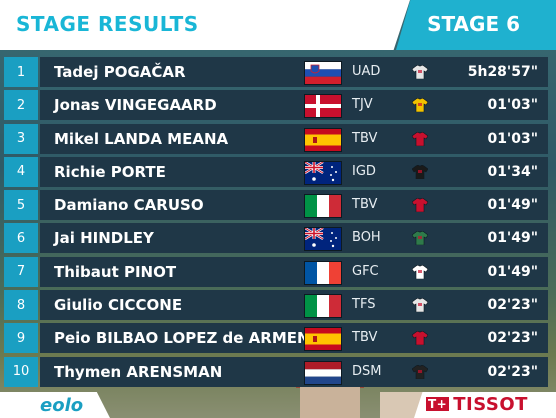 This screenshot has height=418, width=556. What do you see at coordinates (438, 404) in the screenshot?
I see `tissot-mark-icon: T+` at bounding box center [438, 404].